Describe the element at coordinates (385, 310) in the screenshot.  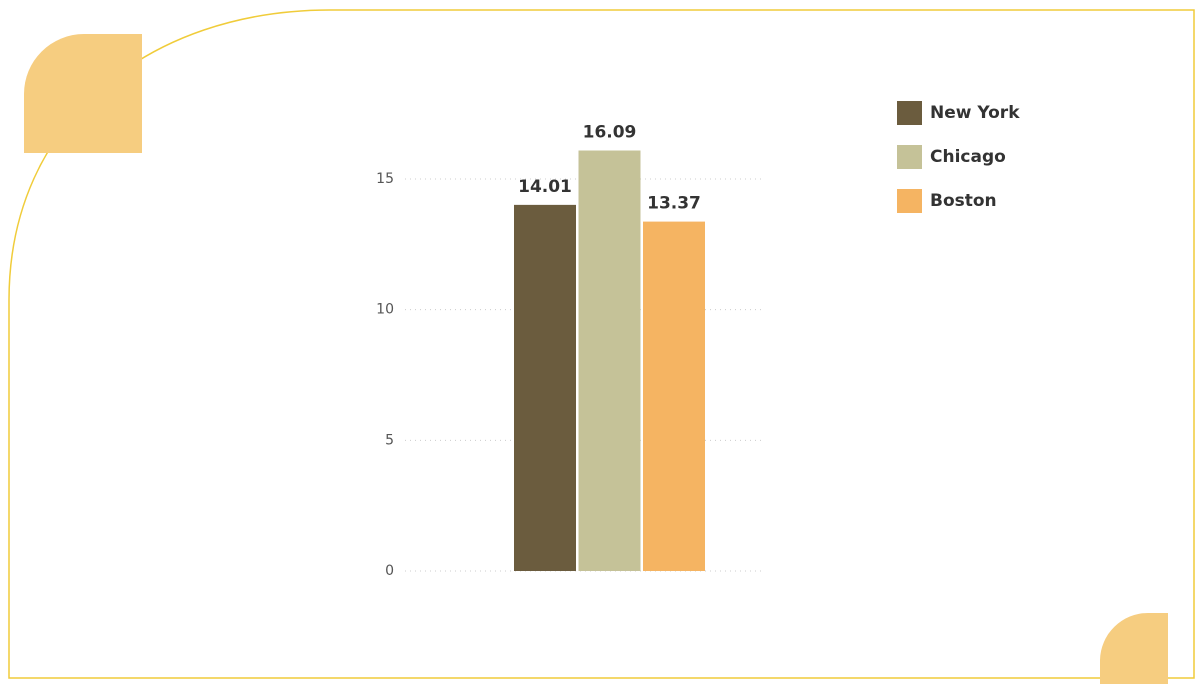
I see `y-tick-label: 10` at that location.